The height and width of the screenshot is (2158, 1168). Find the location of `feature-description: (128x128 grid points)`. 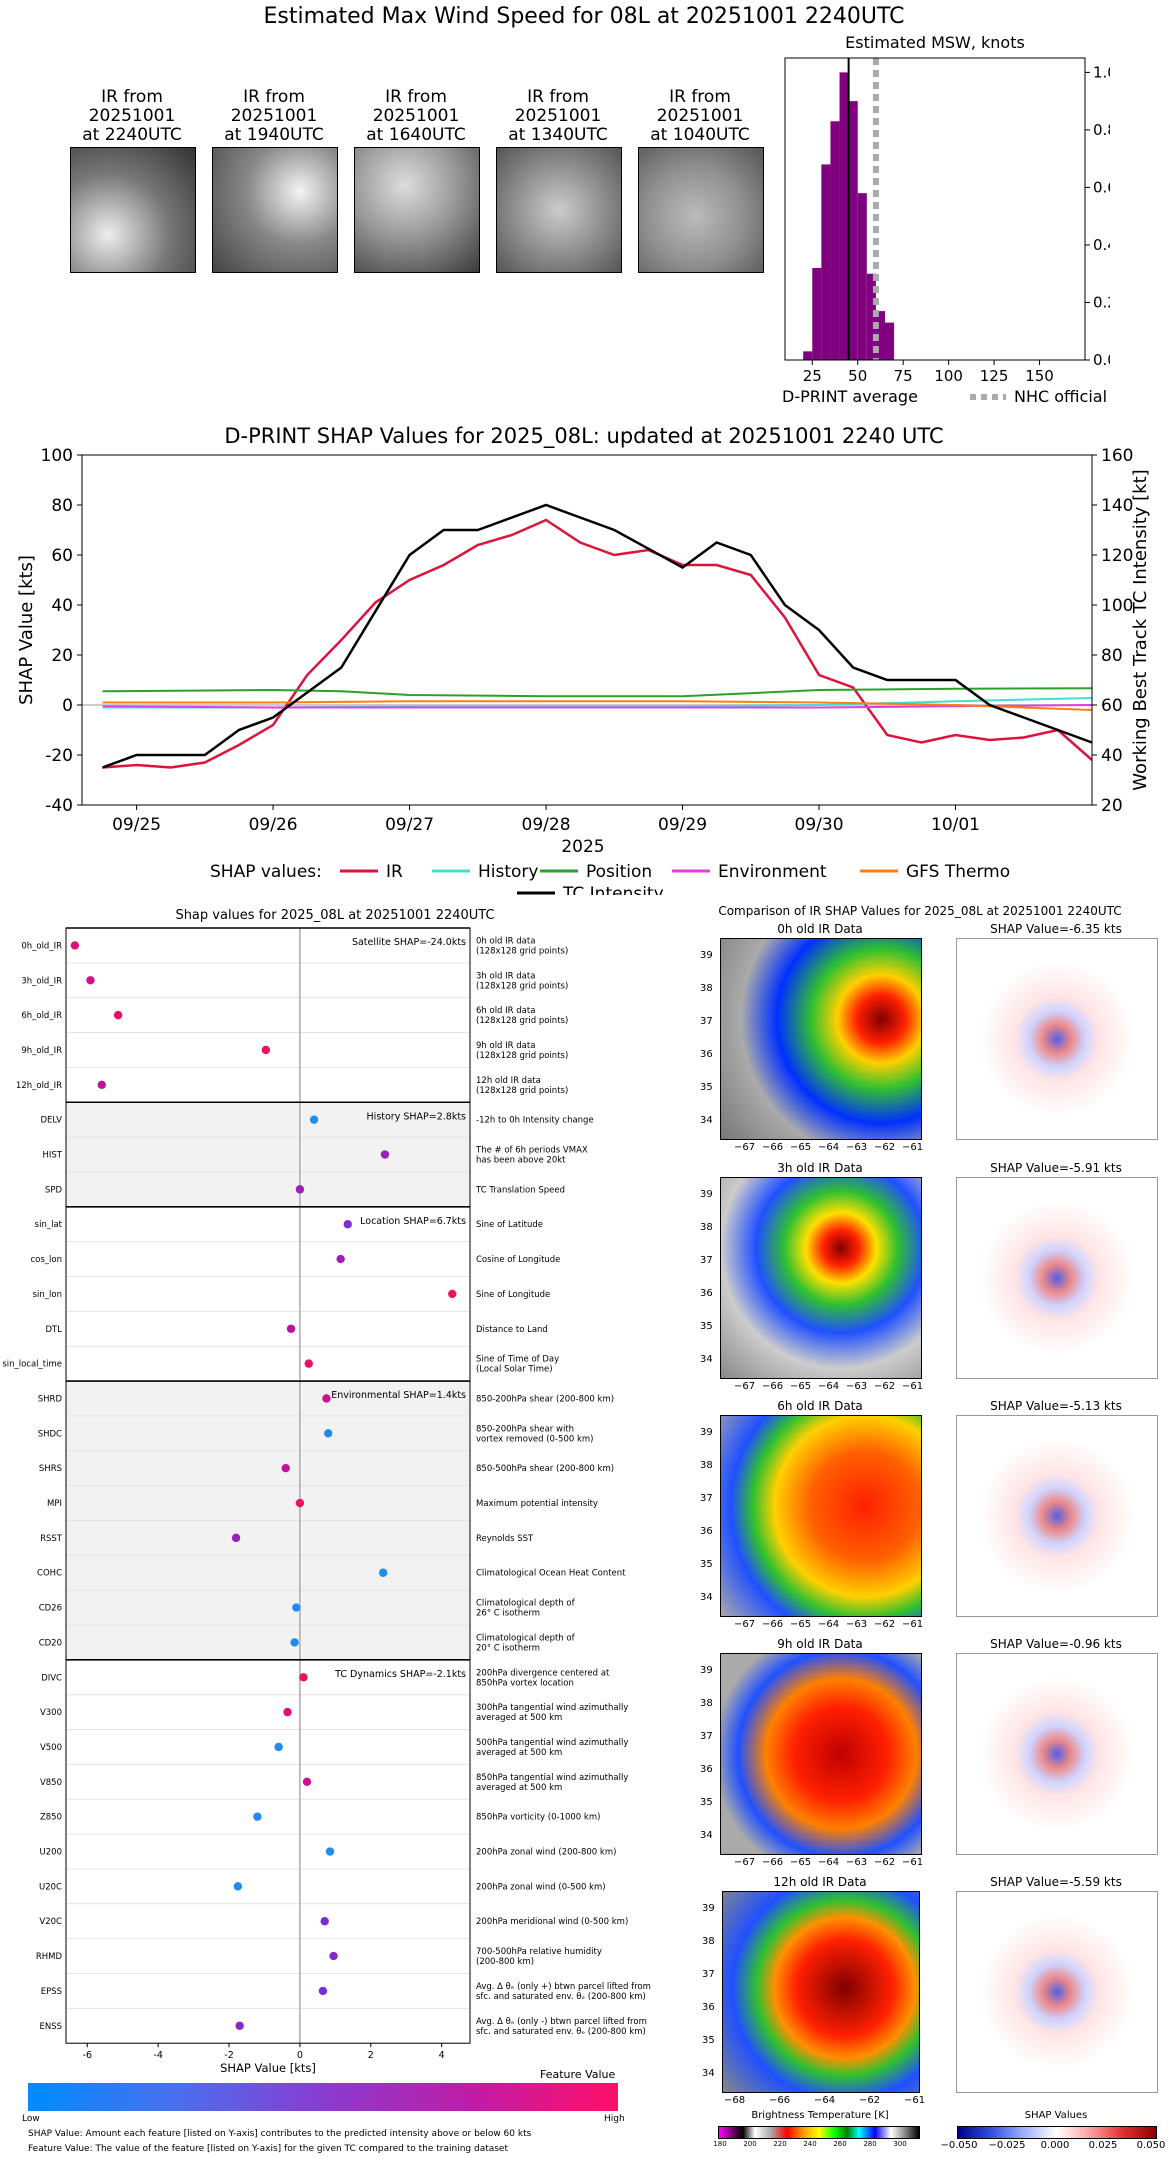

feature-description: (128x128 grid points) is located at coordinates (522, 1021).